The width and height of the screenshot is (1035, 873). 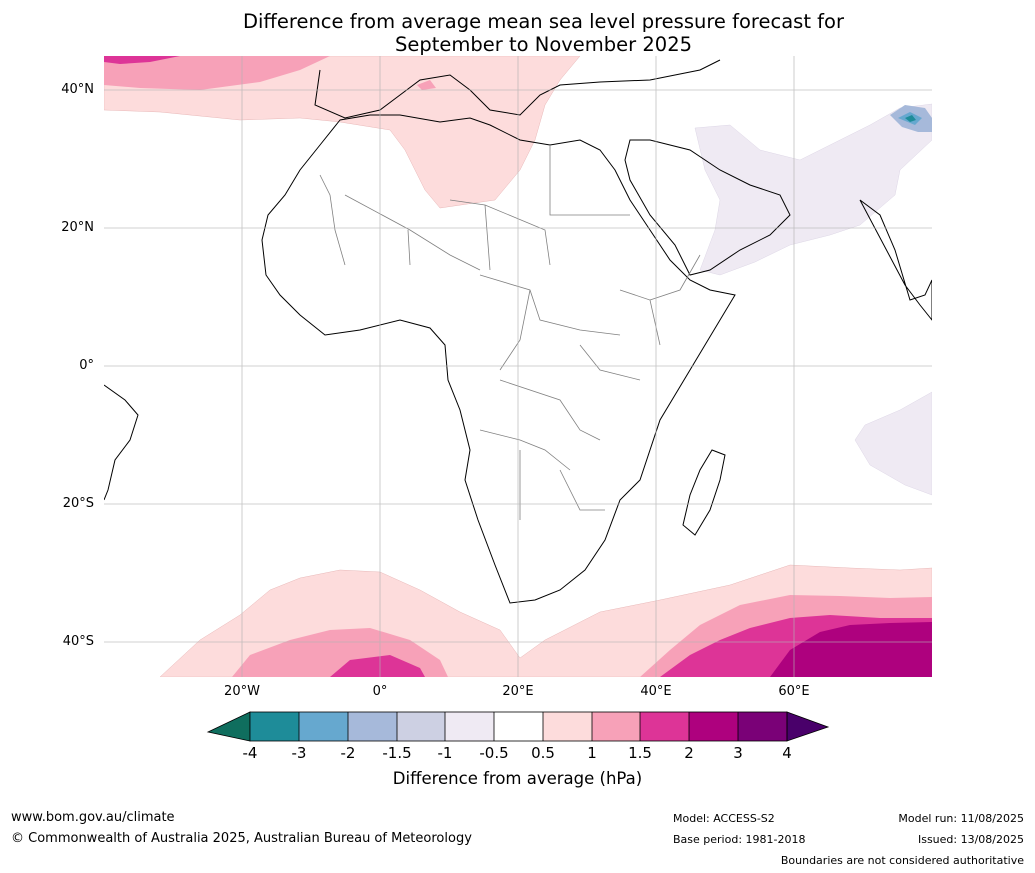 What do you see at coordinates (970, 839) in the screenshot?
I see `footer-issued: Issued: 13/08/2025` at bounding box center [970, 839].